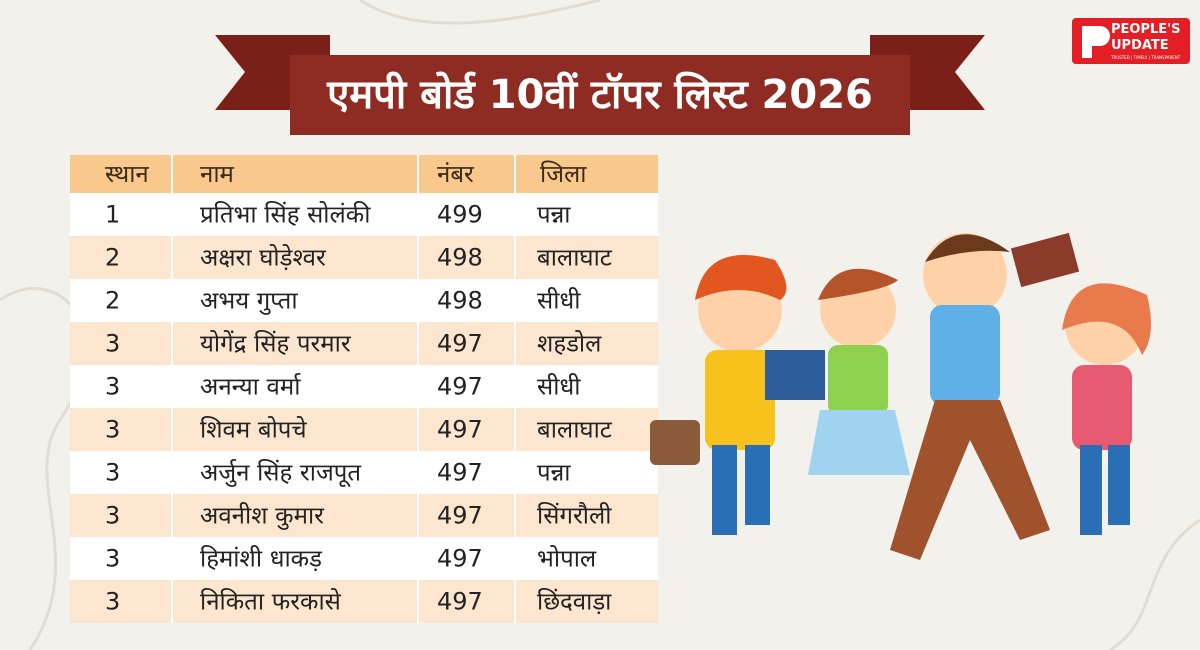 This screenshot has width=1200, height=650. What do you see at coordinates (112, 215) in the screenshot?
I see `table-cell: 1` at bounding box center [112, 215].